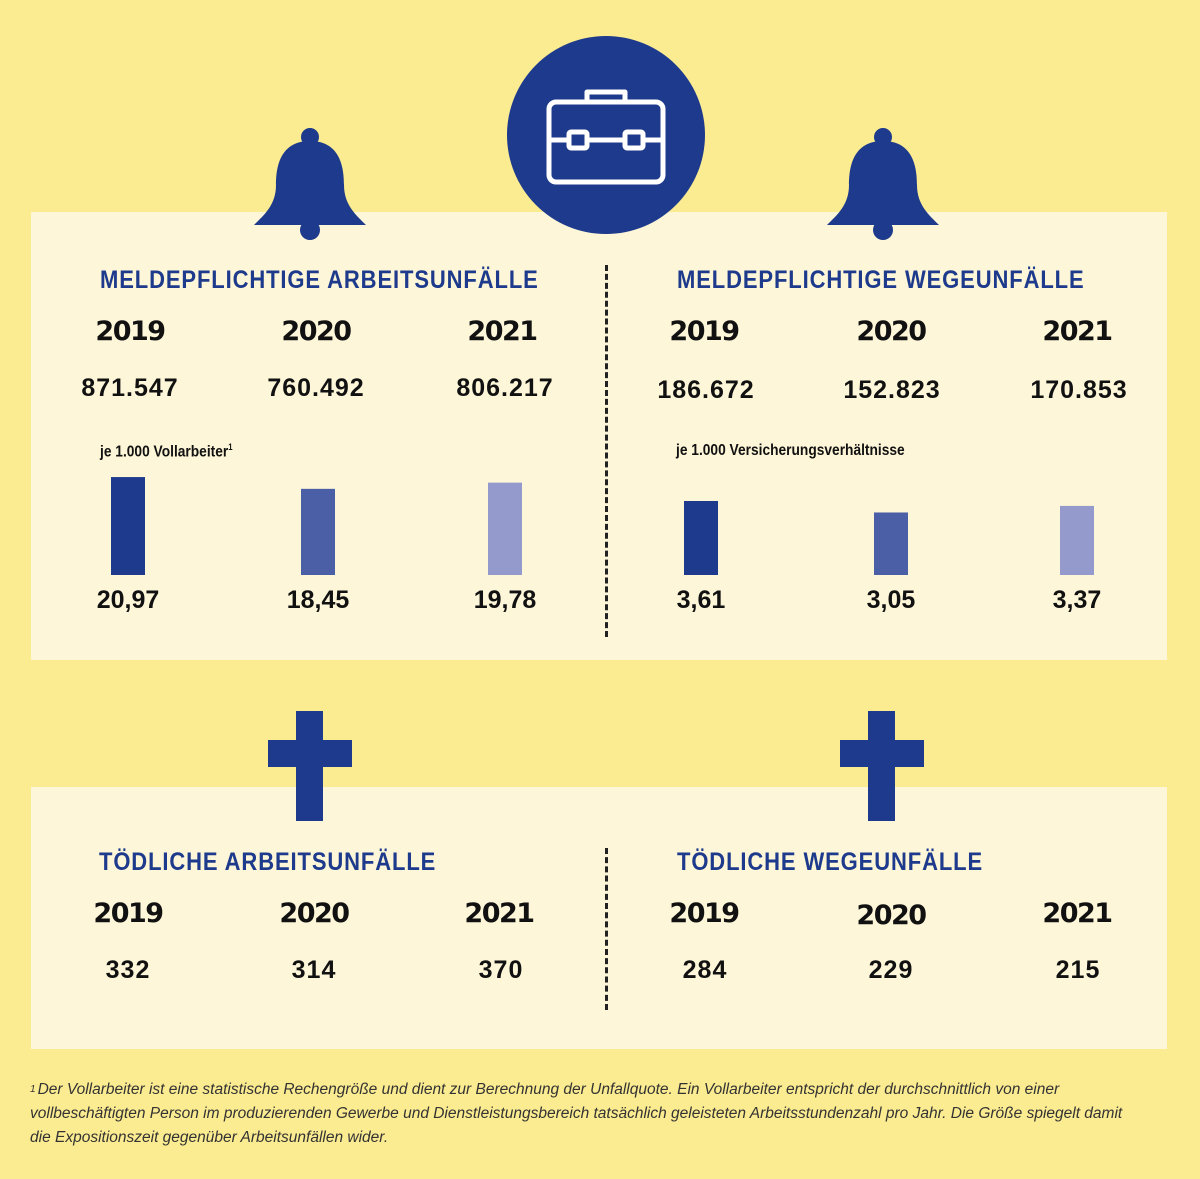 Image resolution: width=1200 pixels, height=1179 pixels. I want to click on top-divider, so click(606, 451).